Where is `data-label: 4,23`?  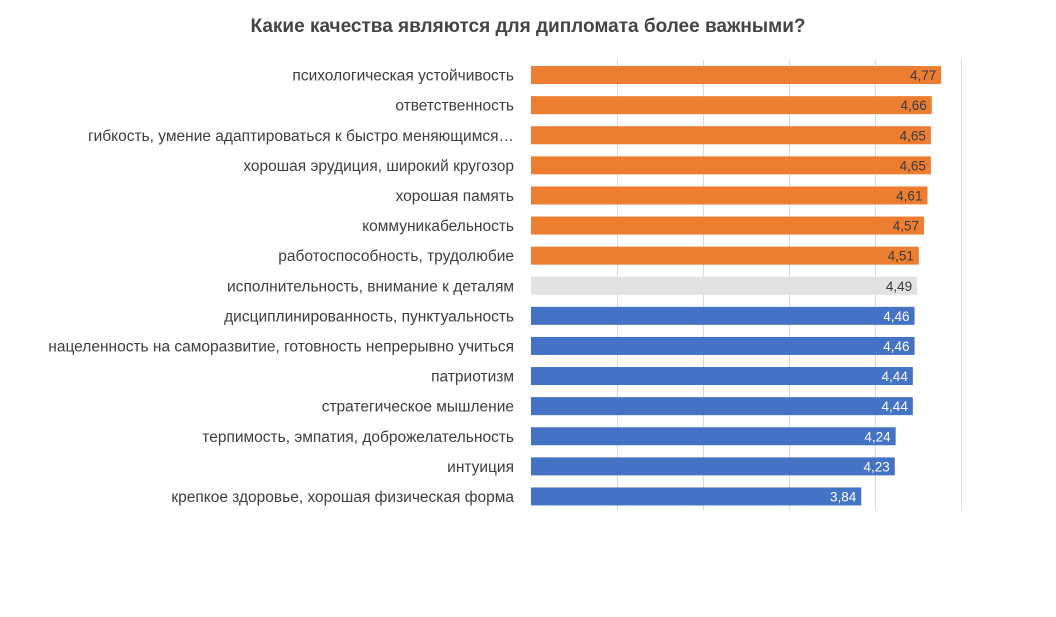 data-label: 4,23 is located at coordinates (876, 466).